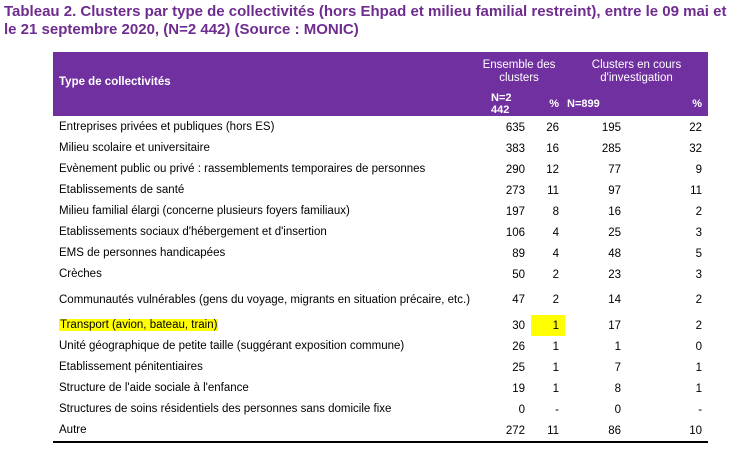 This screenshot has width=743, height=467. Describe the element at coordinates (615, 430) in the screenshot. I see `row-n2-text: 86` at that location.